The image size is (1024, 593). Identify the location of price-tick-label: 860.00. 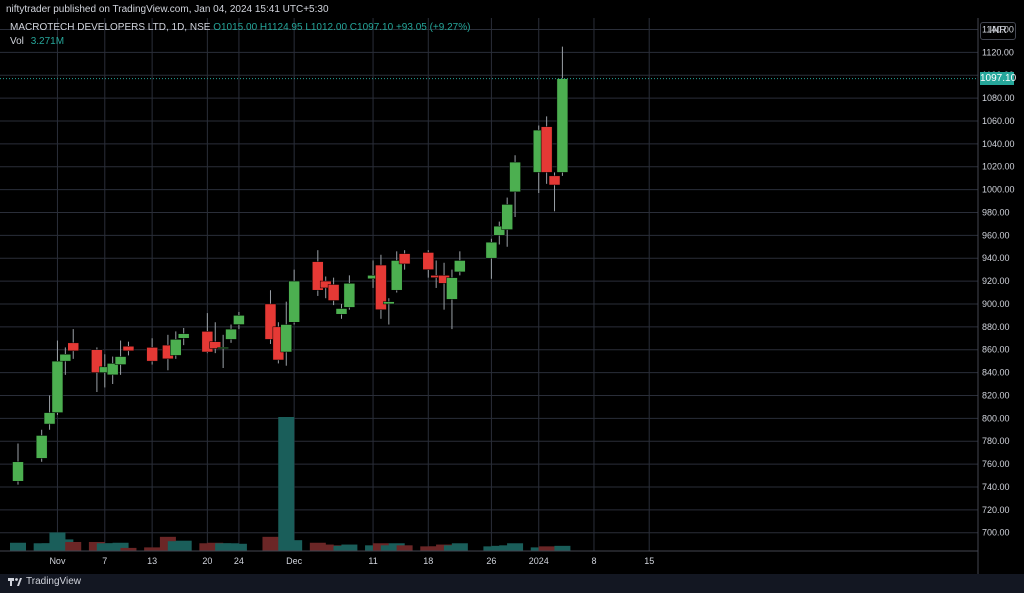
(996, 350).